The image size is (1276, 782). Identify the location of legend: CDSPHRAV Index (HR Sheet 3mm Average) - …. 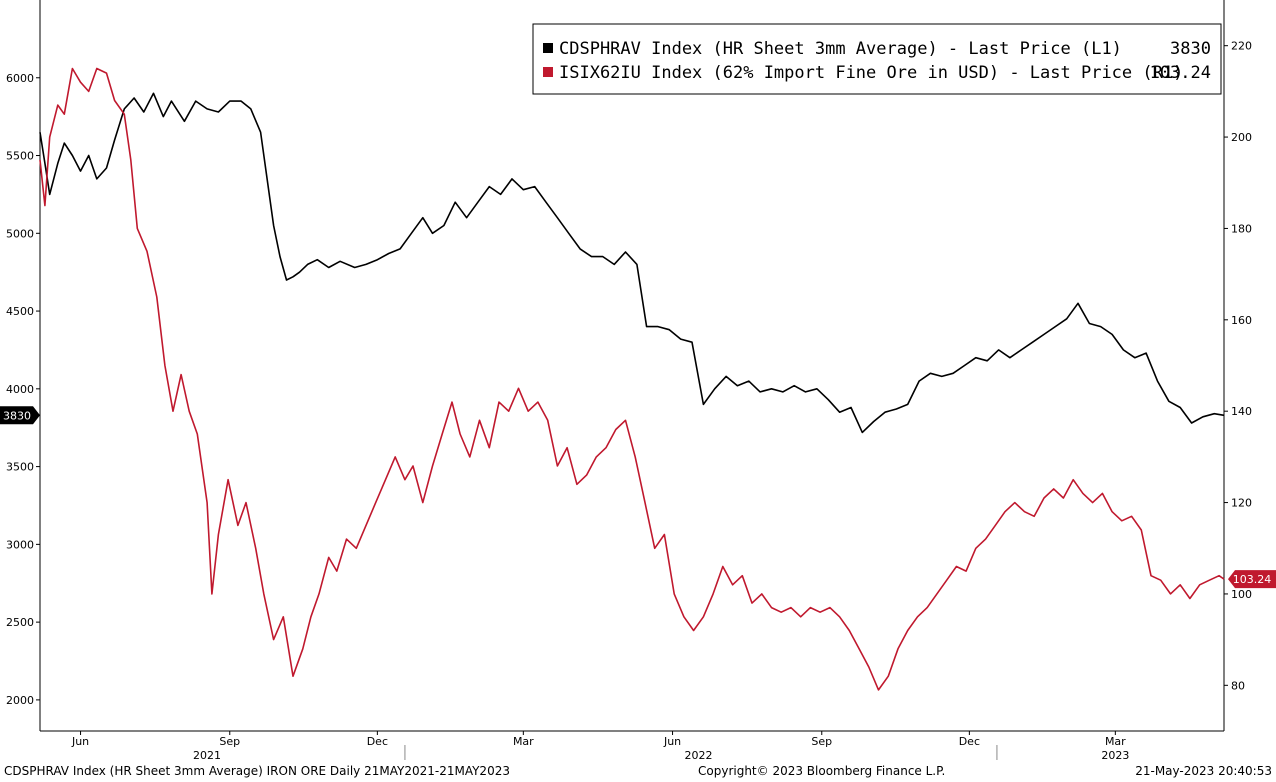
(877, 59).